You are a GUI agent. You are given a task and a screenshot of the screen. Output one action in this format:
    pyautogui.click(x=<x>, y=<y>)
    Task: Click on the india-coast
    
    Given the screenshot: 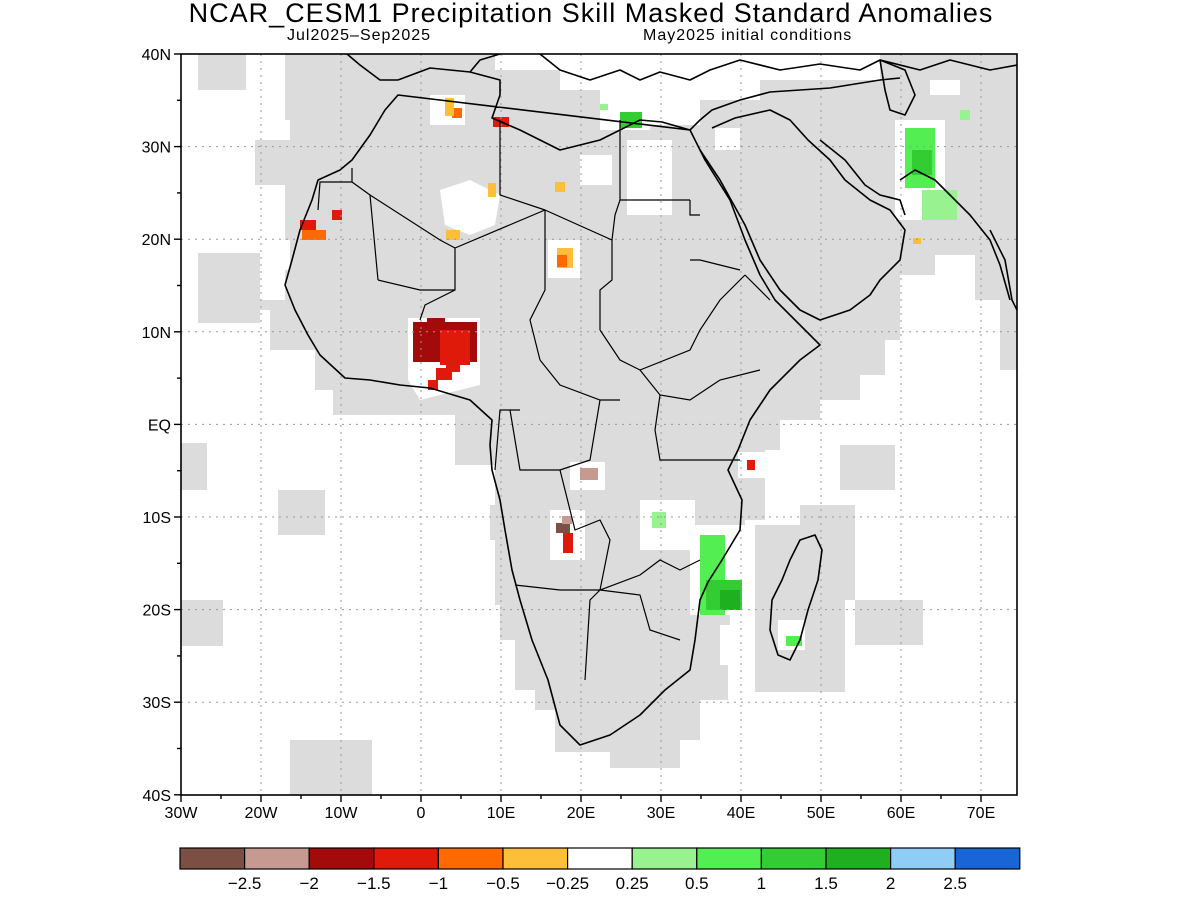 What is the action you would take?
    pyautogui.click(x=1003, y=270)
    